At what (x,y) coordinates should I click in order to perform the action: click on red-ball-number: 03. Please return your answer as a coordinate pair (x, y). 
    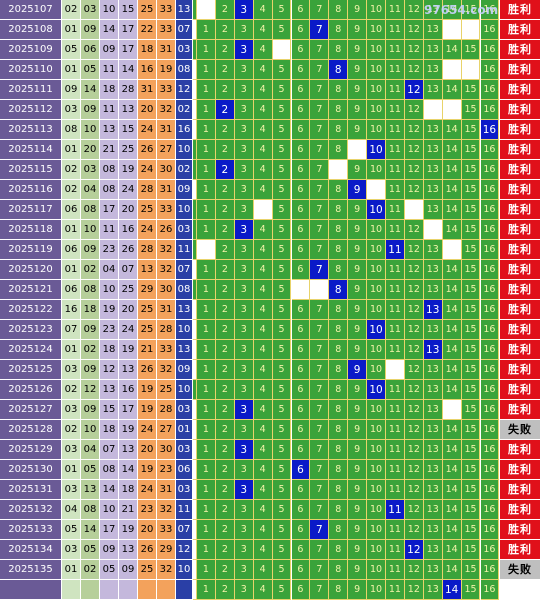
    Looking at the image, I should click on (90, 10).